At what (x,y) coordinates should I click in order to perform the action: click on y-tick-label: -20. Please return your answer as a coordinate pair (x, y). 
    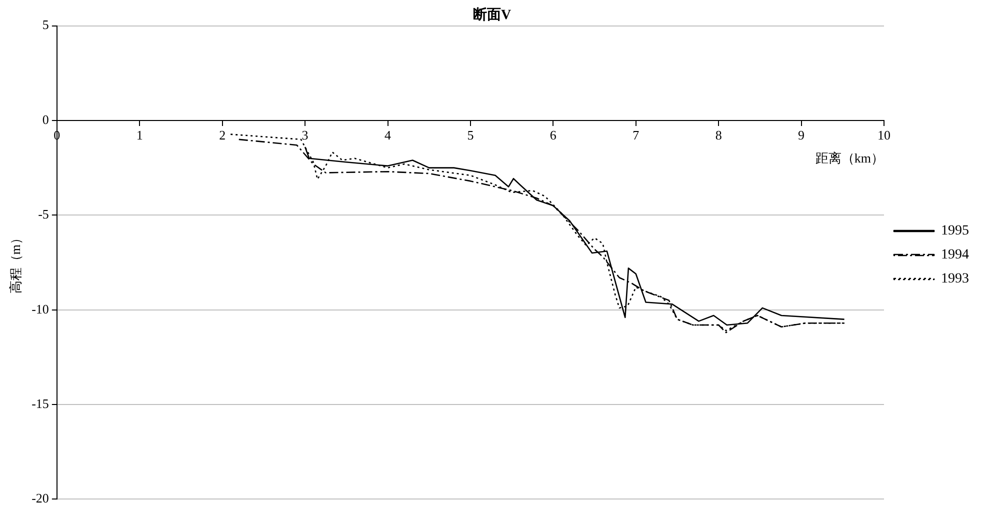
    Looking at the image, I should click on (40, 498).